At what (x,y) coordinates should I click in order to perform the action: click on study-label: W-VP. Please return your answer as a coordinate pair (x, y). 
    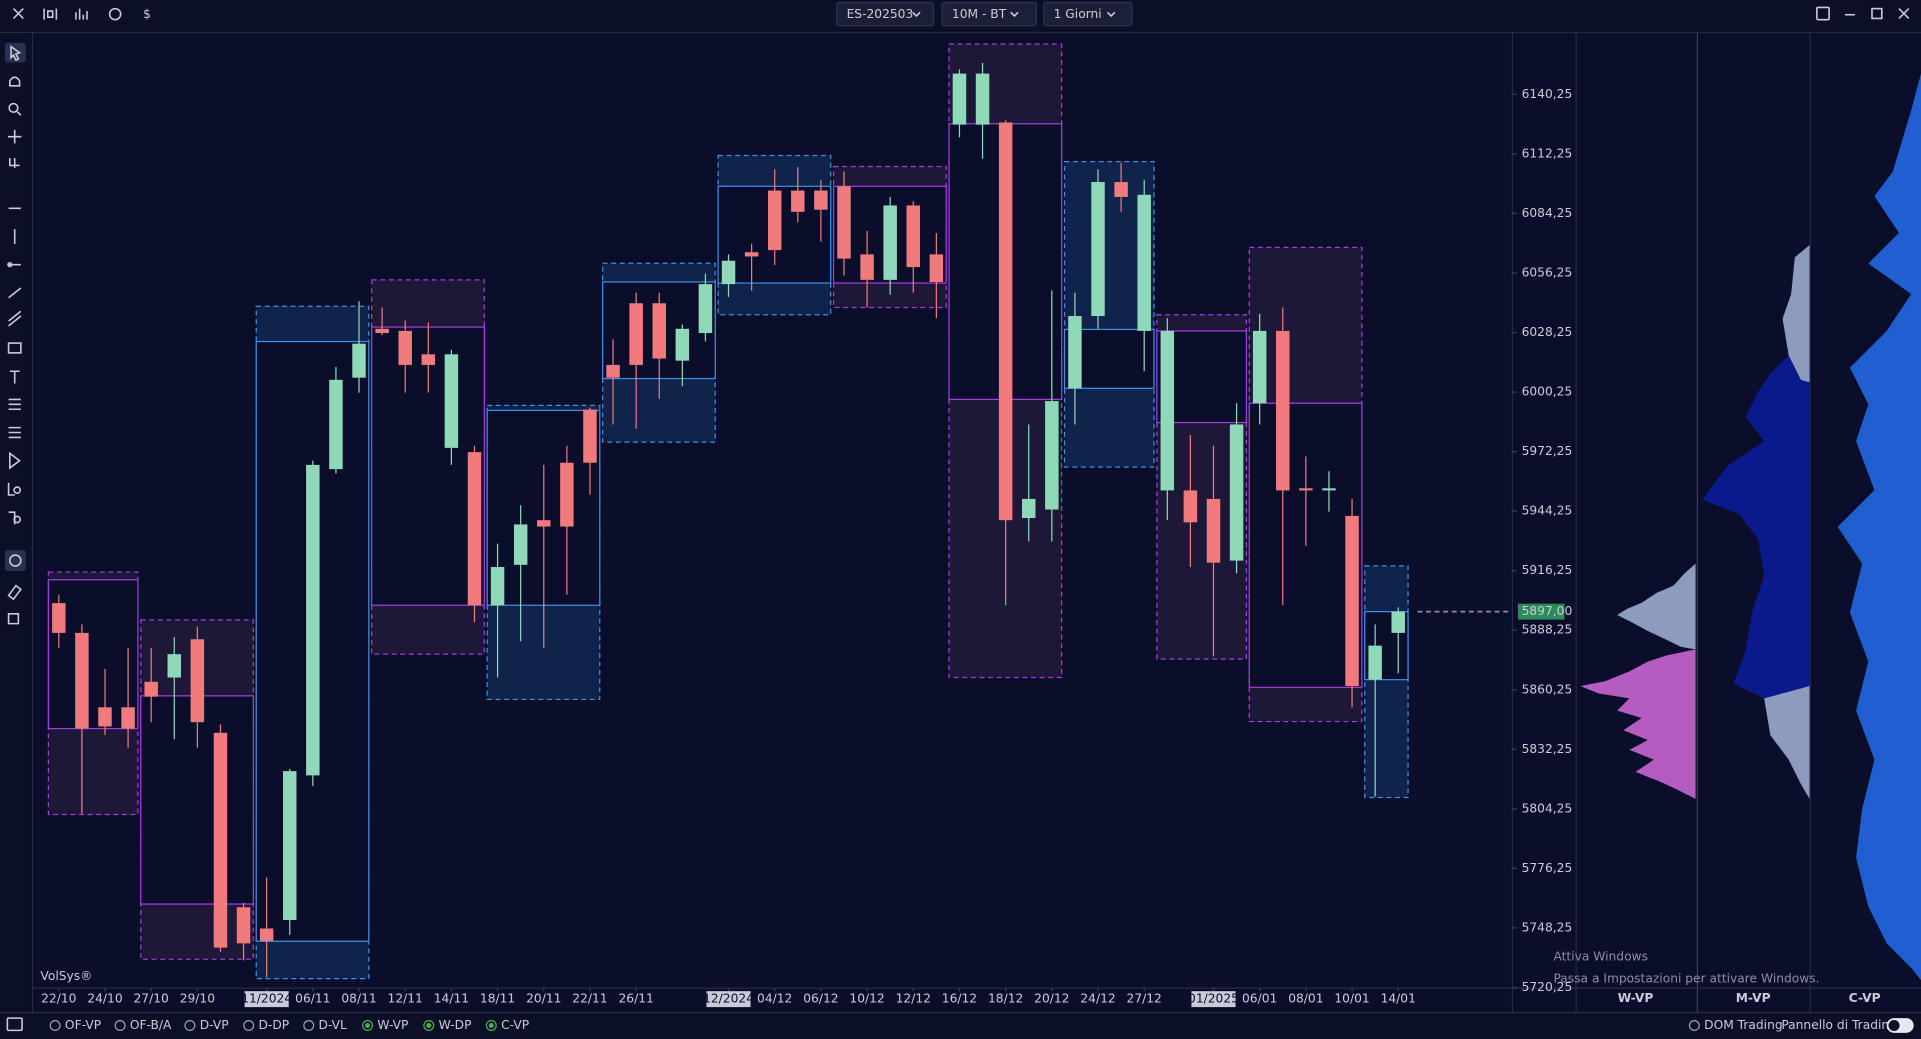
    Looking at the image, I should click on (392, 1025).